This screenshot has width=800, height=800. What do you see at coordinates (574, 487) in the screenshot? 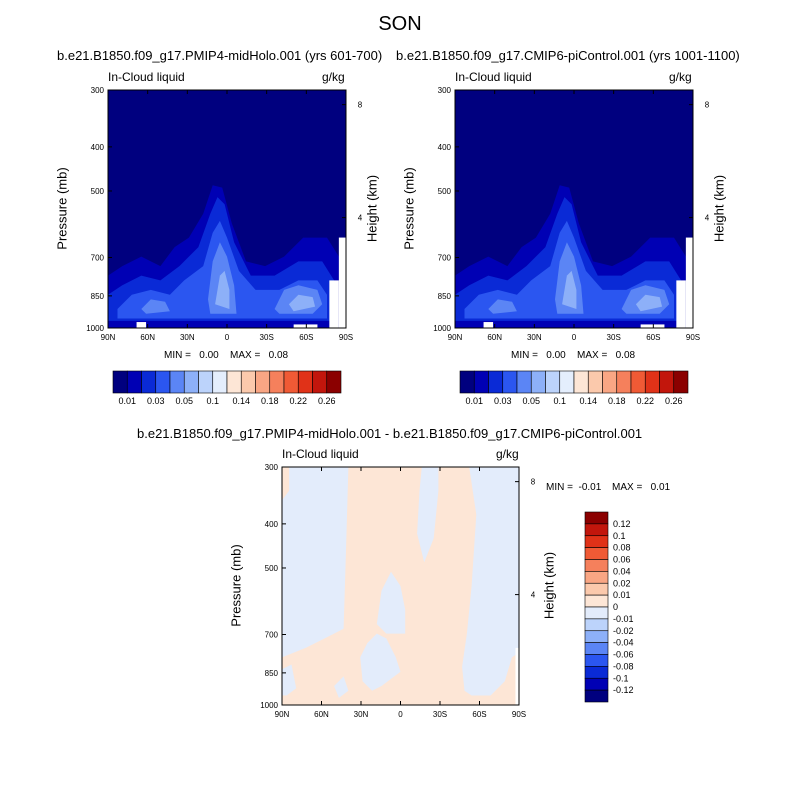
I see `panel3-min: MIN = -0.01` at bounding box center [574, 487].